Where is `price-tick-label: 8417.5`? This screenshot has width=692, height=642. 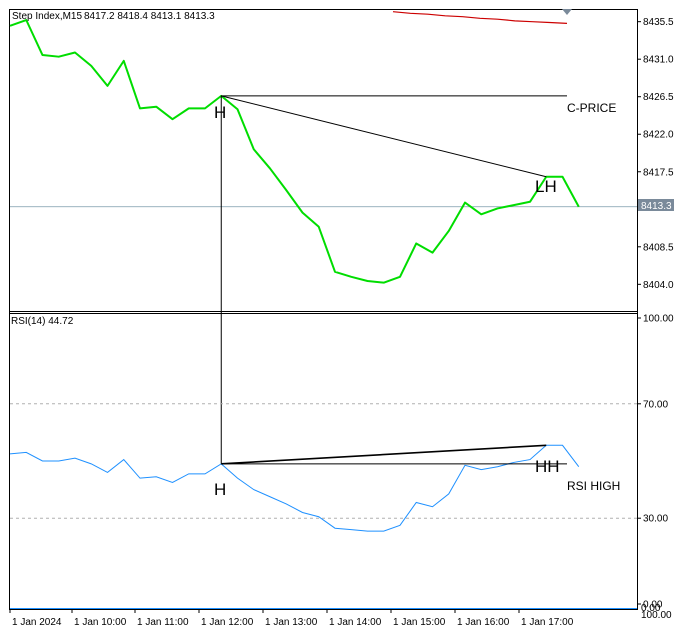
price-tick-label: 8417.5 is located at coordinates (658, 172).